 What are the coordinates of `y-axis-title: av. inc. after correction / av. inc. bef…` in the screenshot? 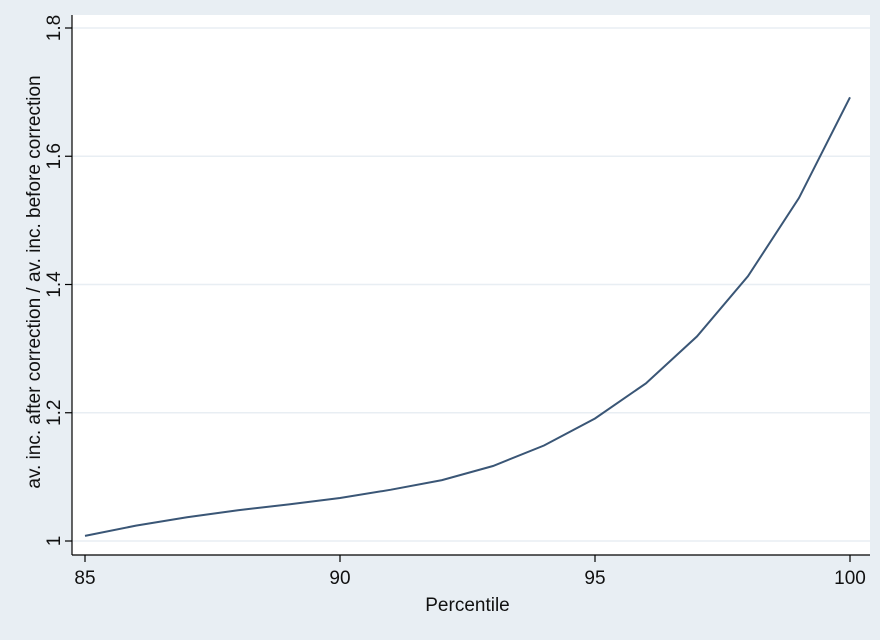 It's located at (34, 281).